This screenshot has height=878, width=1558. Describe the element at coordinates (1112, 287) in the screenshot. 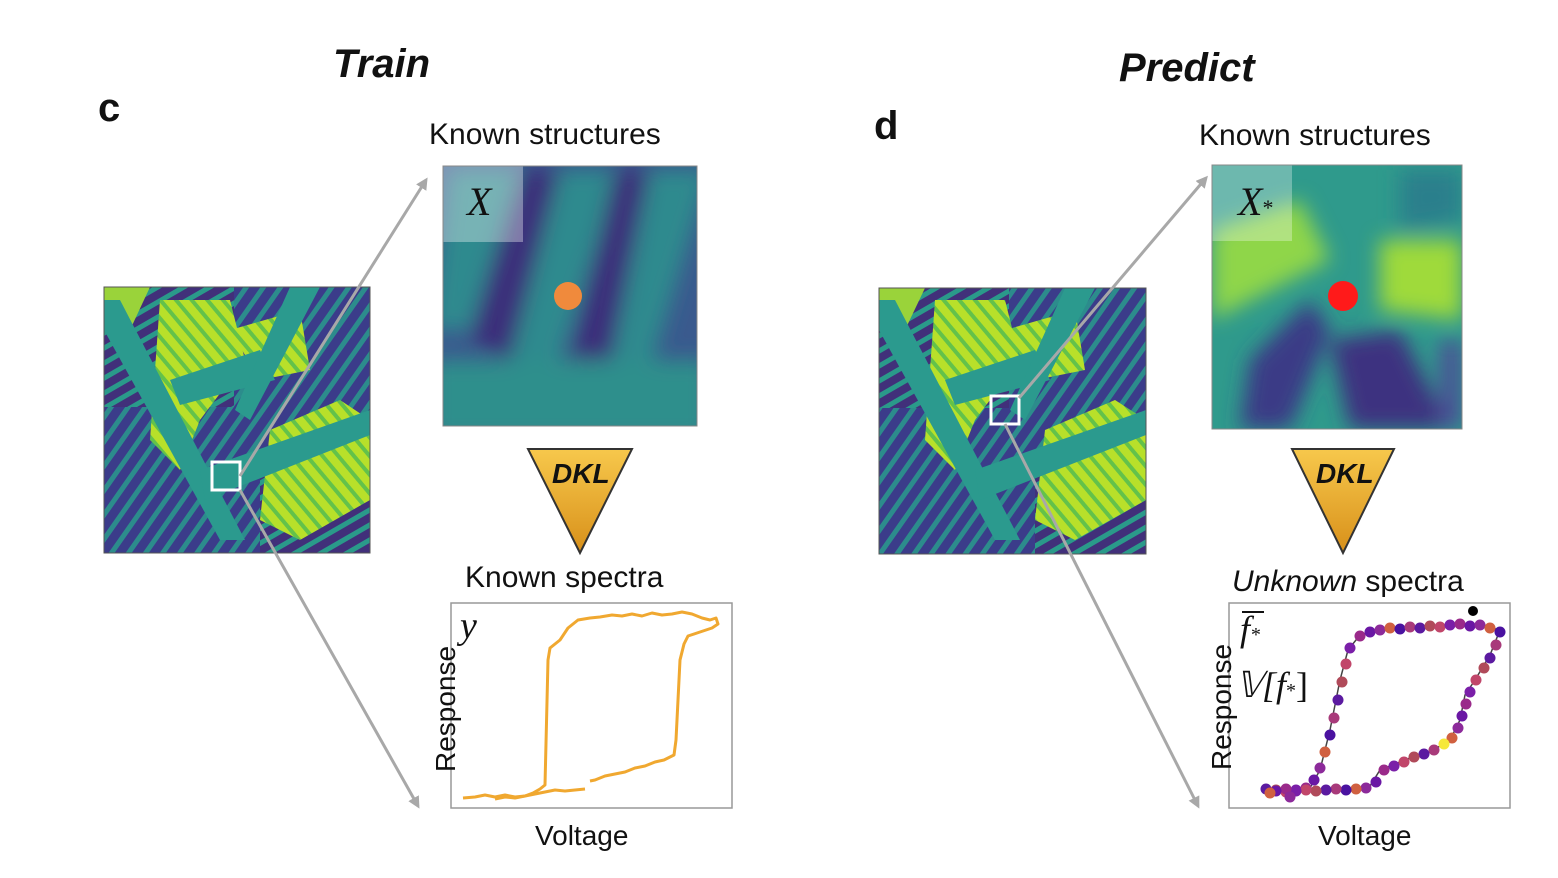

I see `arrow-to-structures-predict` at that location.